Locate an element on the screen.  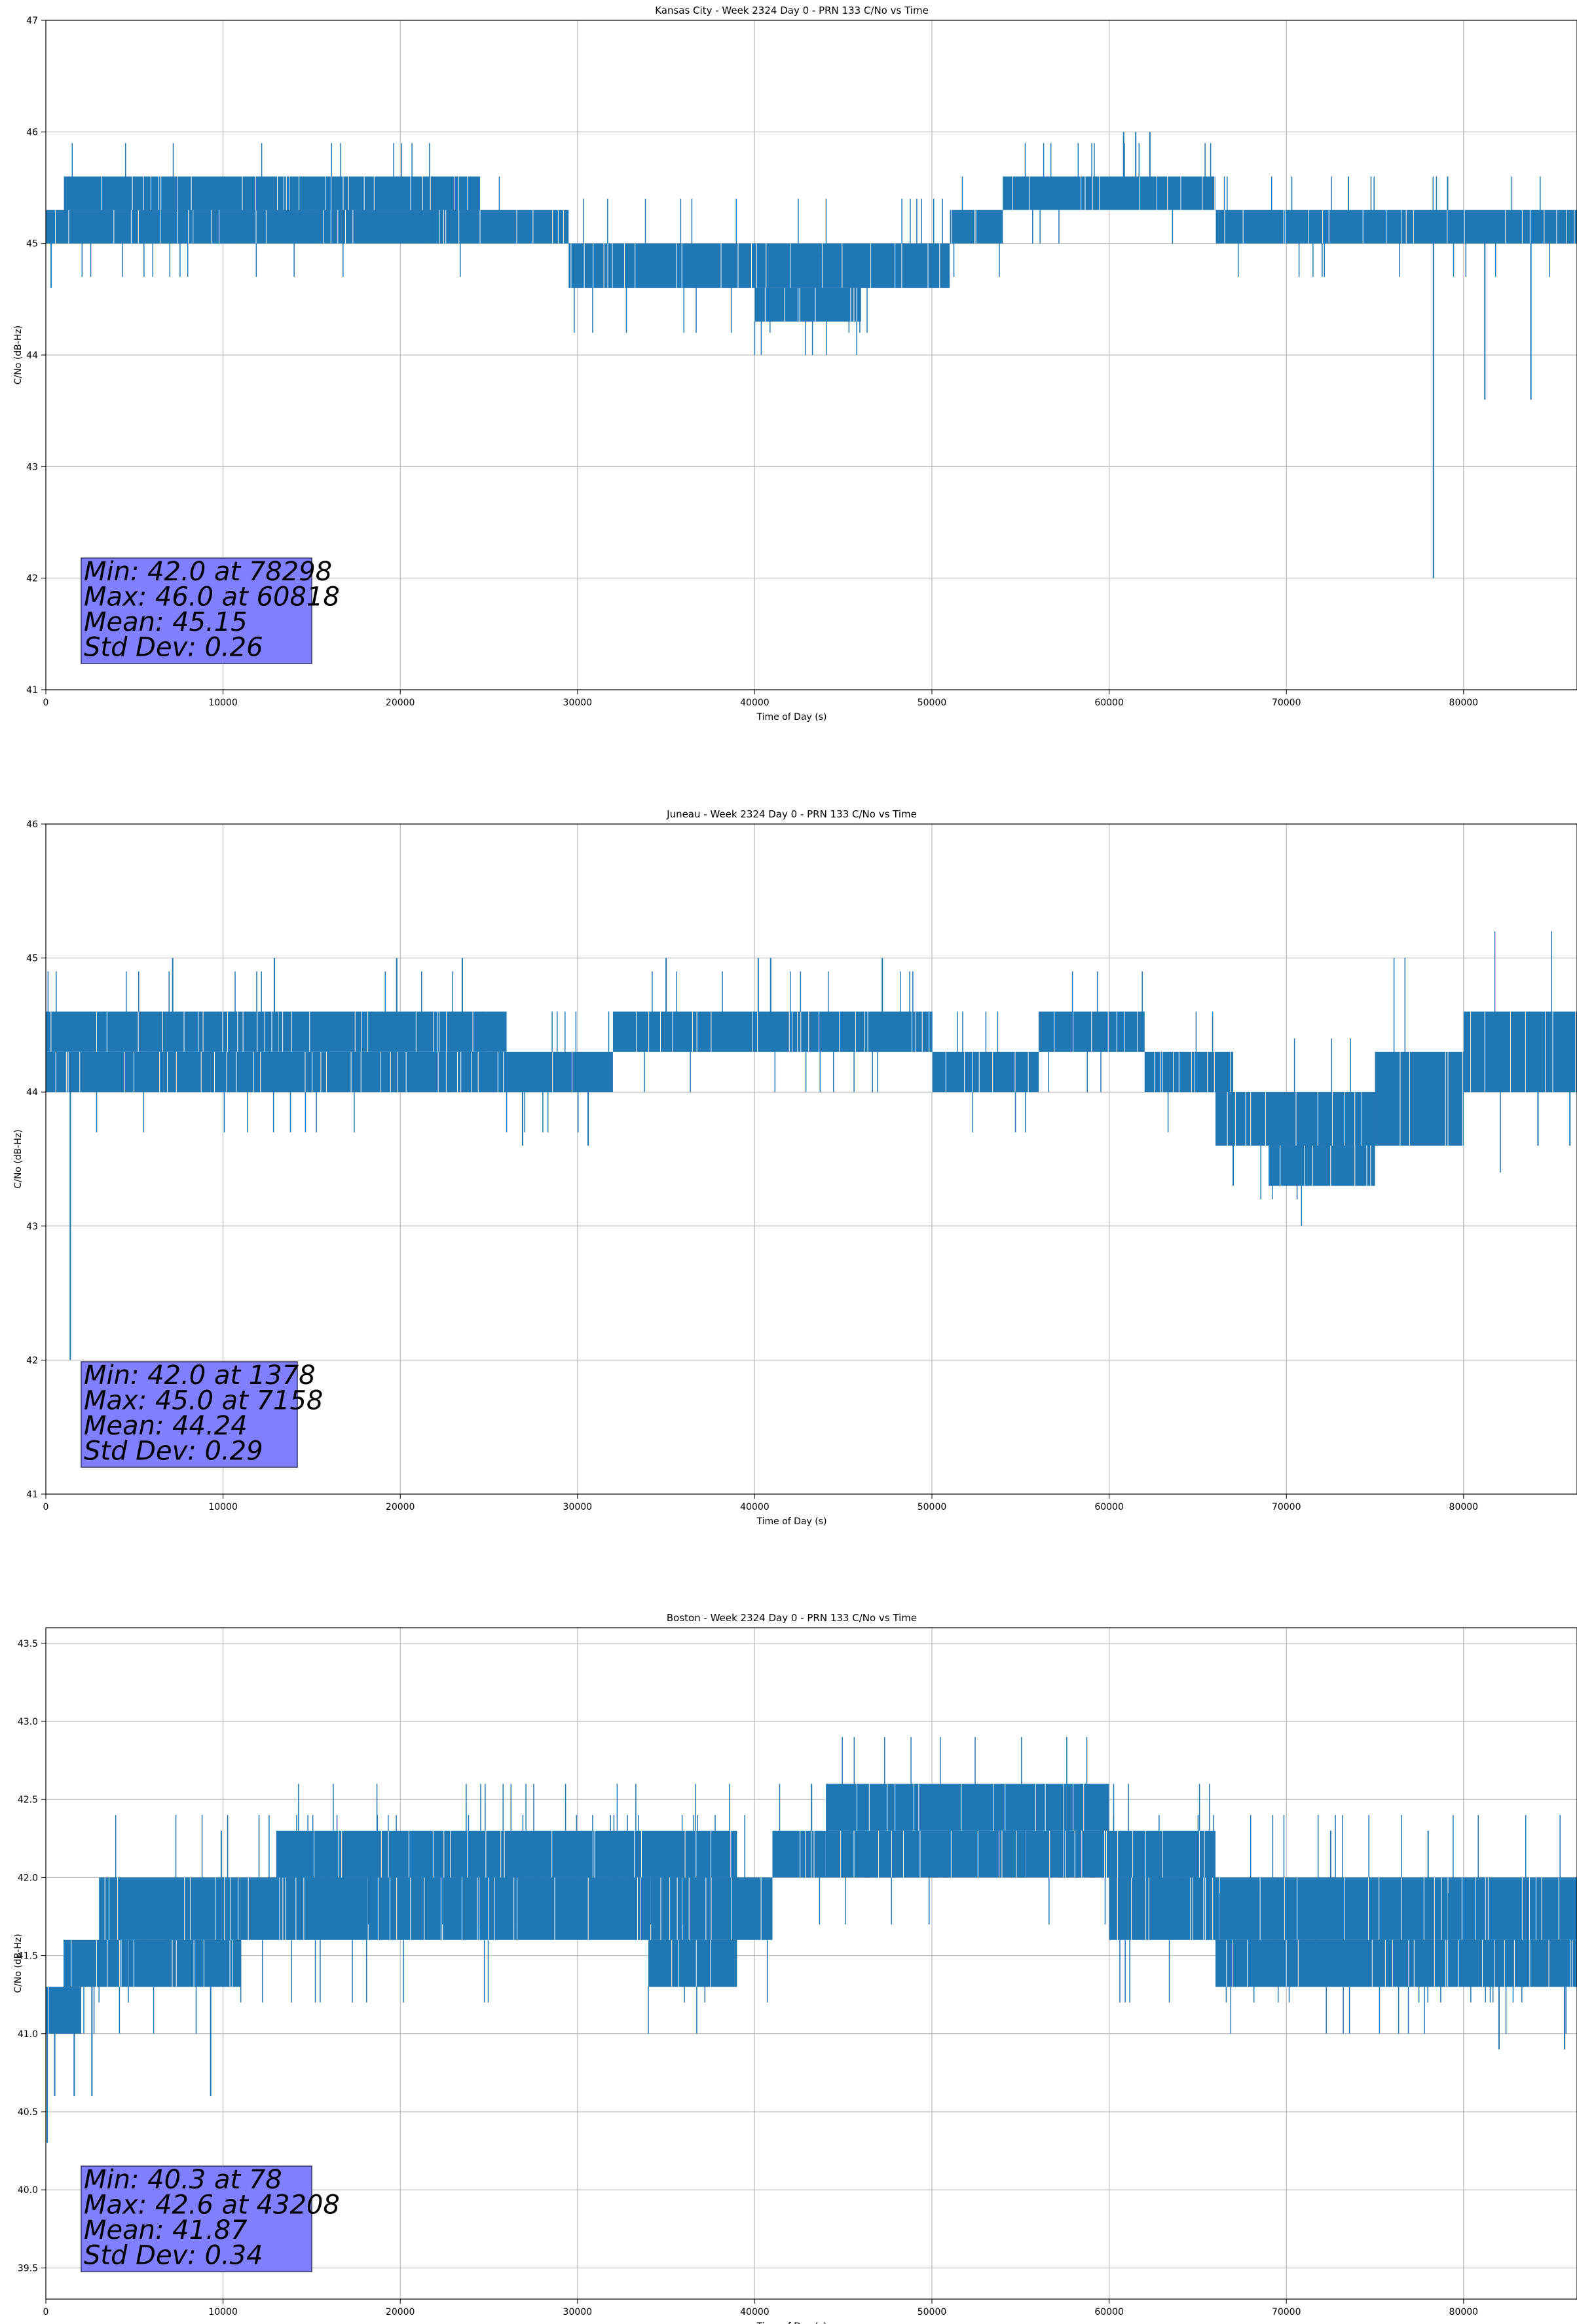
stats-line: Min: 42.0 at 1378 is located at coordinates (200, 1376).